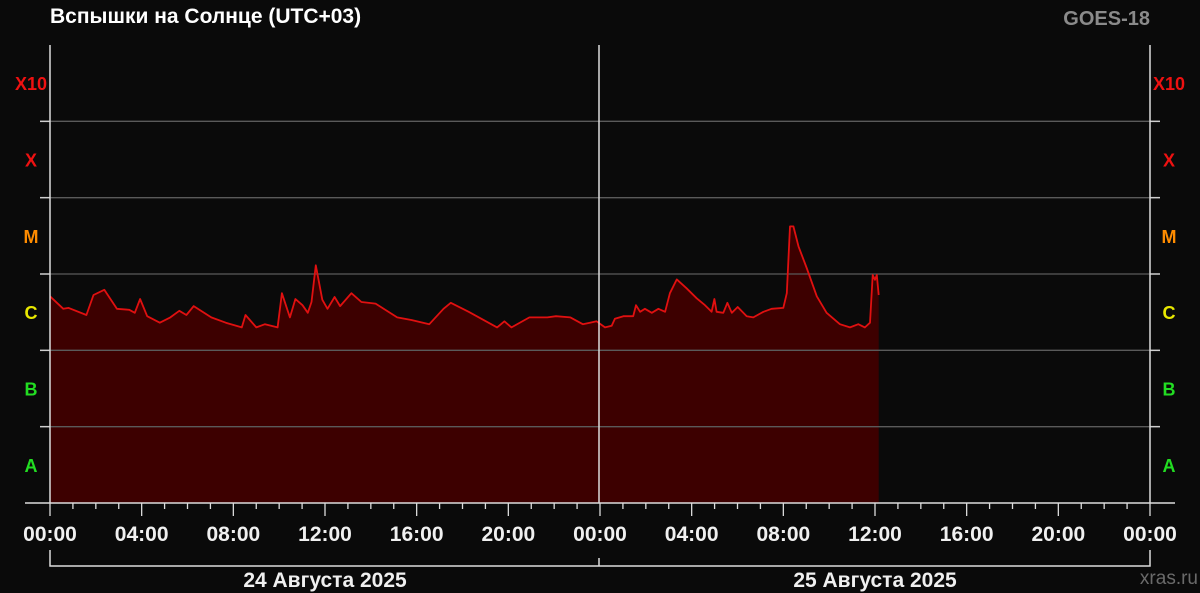  What do you see at coordinates (1168, 578) in the screenshot?
I see `credit-label: xras.ru` at bounding box center [1168, 578].